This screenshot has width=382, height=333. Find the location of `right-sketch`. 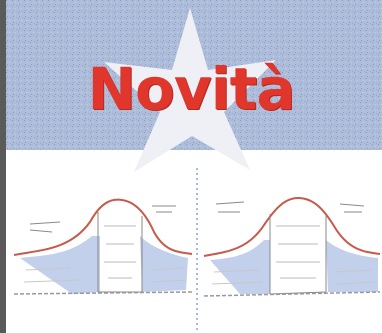

right-sketch is located at coordinates (292, 246).